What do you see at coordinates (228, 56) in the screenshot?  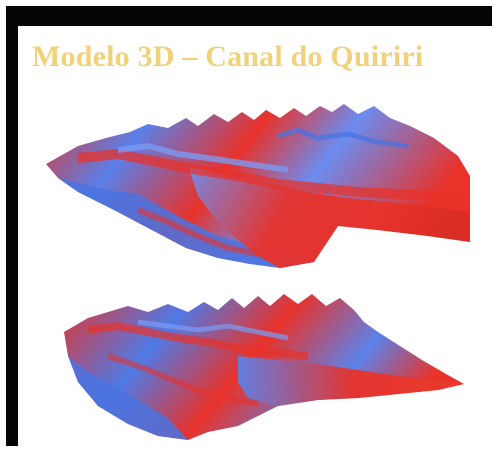 I see `slide-title: Modelo 3D – Canal do Quiriri` at bounding box center [228, 56].